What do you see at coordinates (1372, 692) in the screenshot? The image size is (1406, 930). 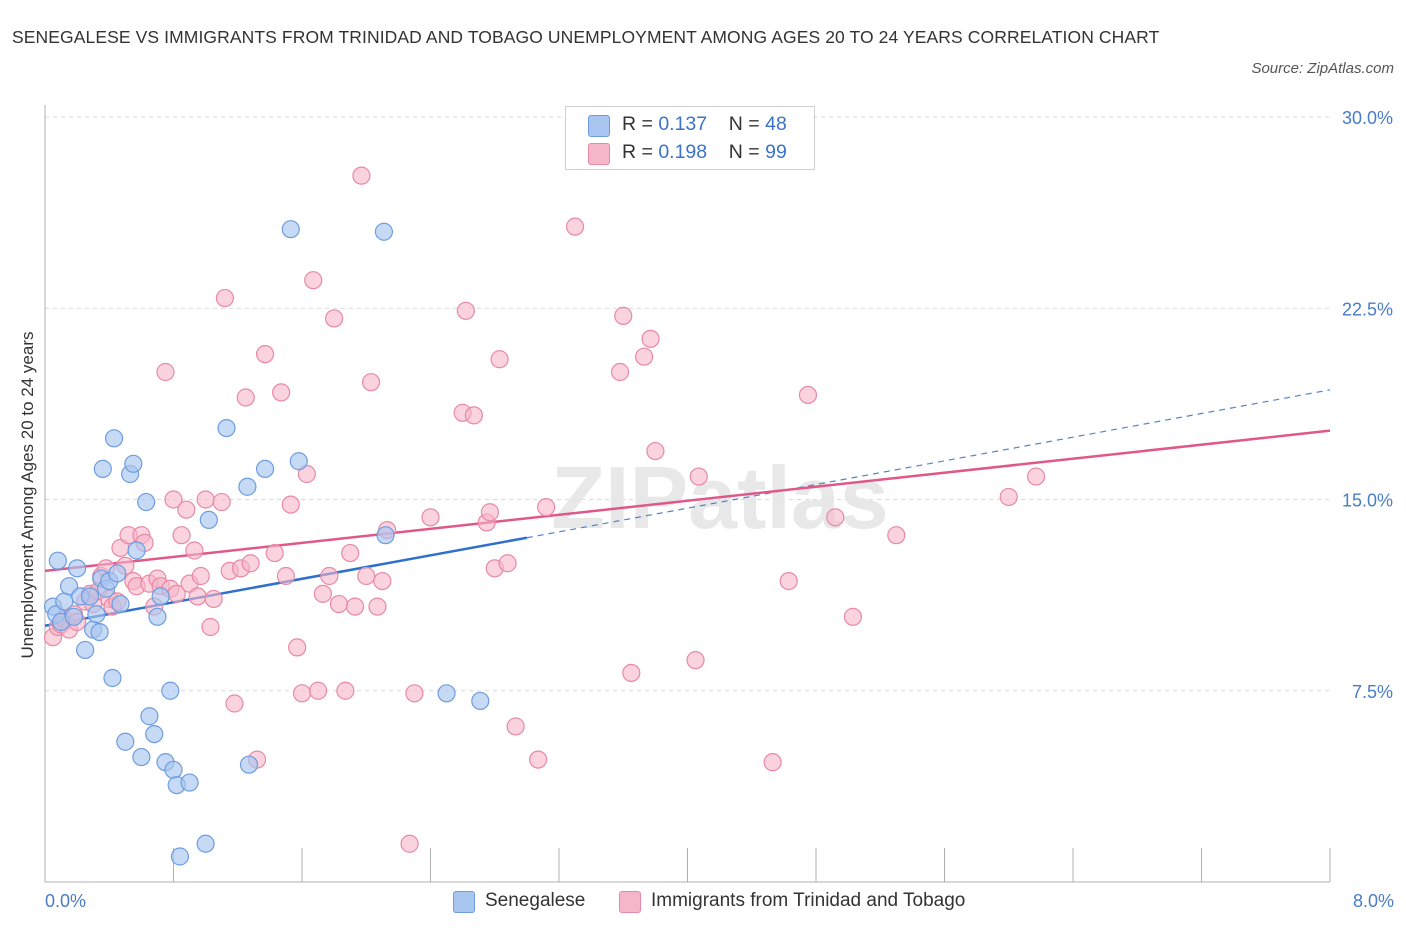 I see `y-tick-label: 7.5%` at bounding box center [1372, 692].